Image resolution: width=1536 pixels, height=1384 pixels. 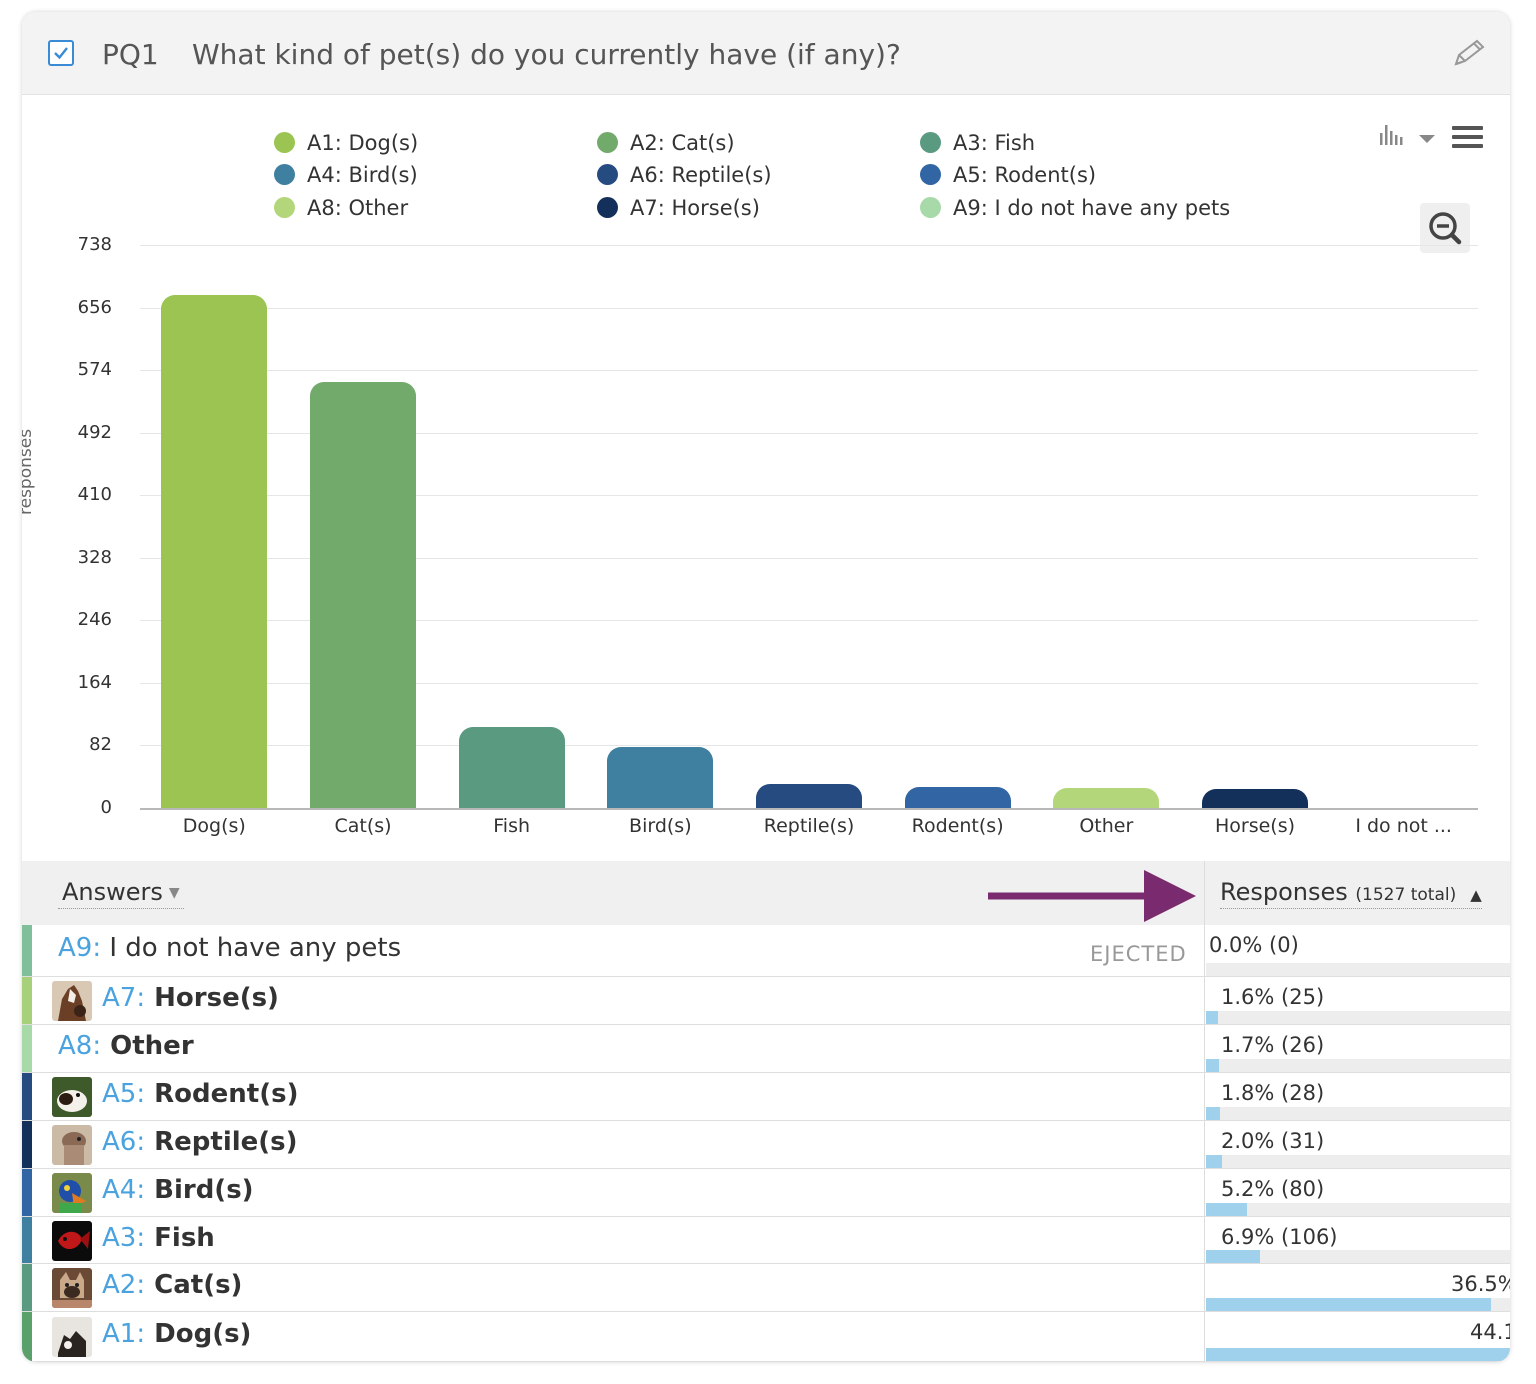 I want to click on zoom-out-button, so click(x=1445, y=228).